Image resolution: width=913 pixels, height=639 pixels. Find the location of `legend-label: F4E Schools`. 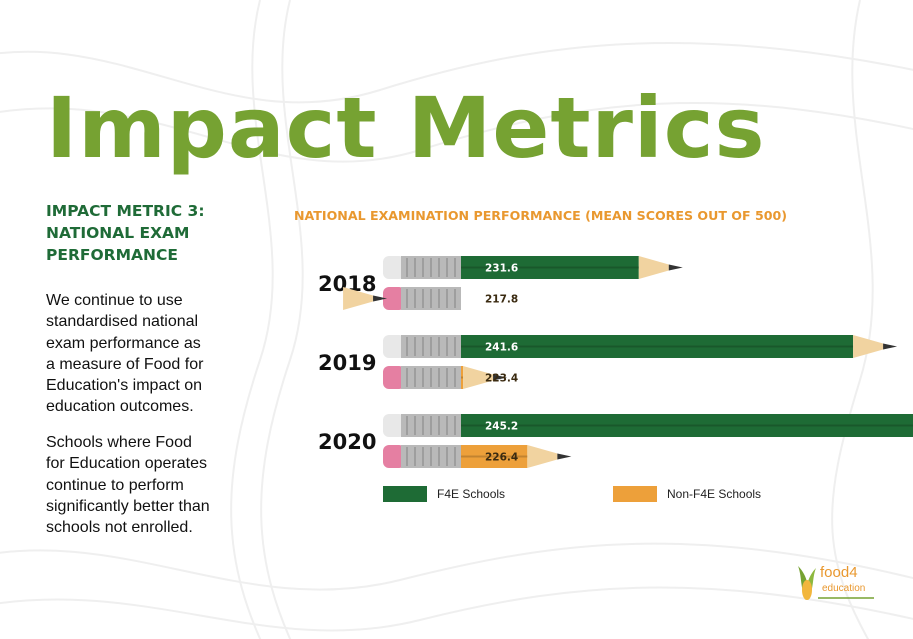

legend-label: F4E Schools is located at coordinates (471, 494).